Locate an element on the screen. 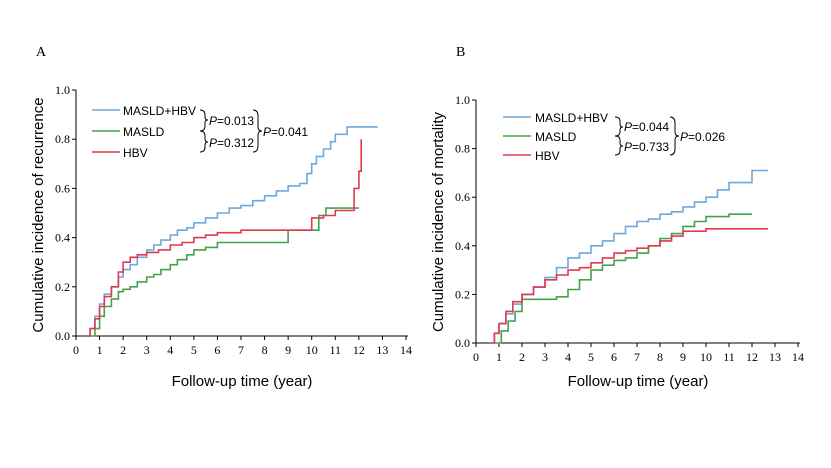 This screenshot has height=468, width=831. p-value-text: =0.312 is located at coordinates (235, 143).